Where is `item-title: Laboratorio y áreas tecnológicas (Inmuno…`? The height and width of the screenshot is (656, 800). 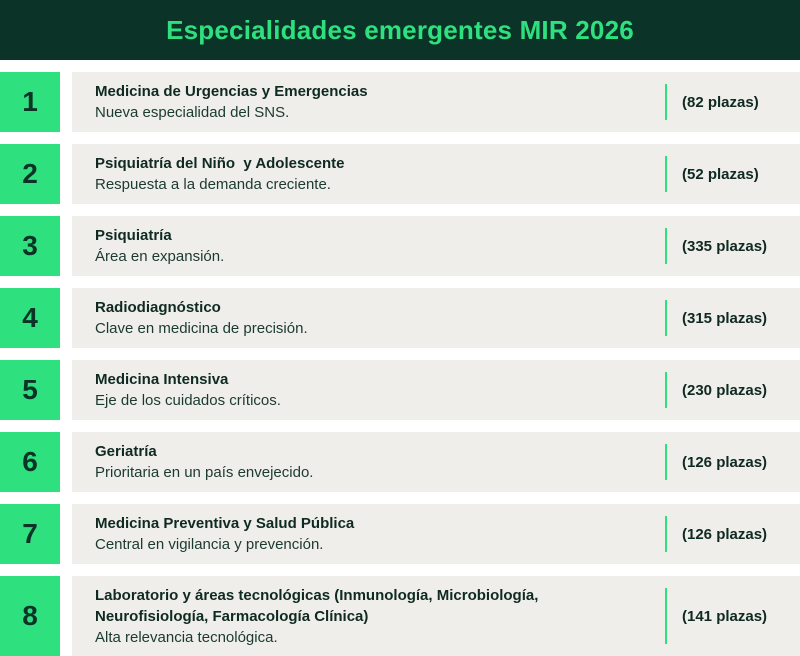
item-title: Laboratorio y áreas tecnológicas (Inmuno… is located at coordinates (317, 605).